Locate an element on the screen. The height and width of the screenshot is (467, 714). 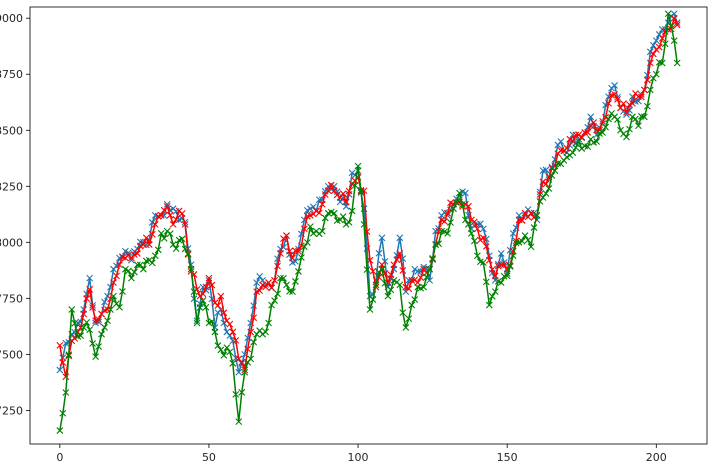
y-tick-label: 9000 is located at coordinates (11, 18).